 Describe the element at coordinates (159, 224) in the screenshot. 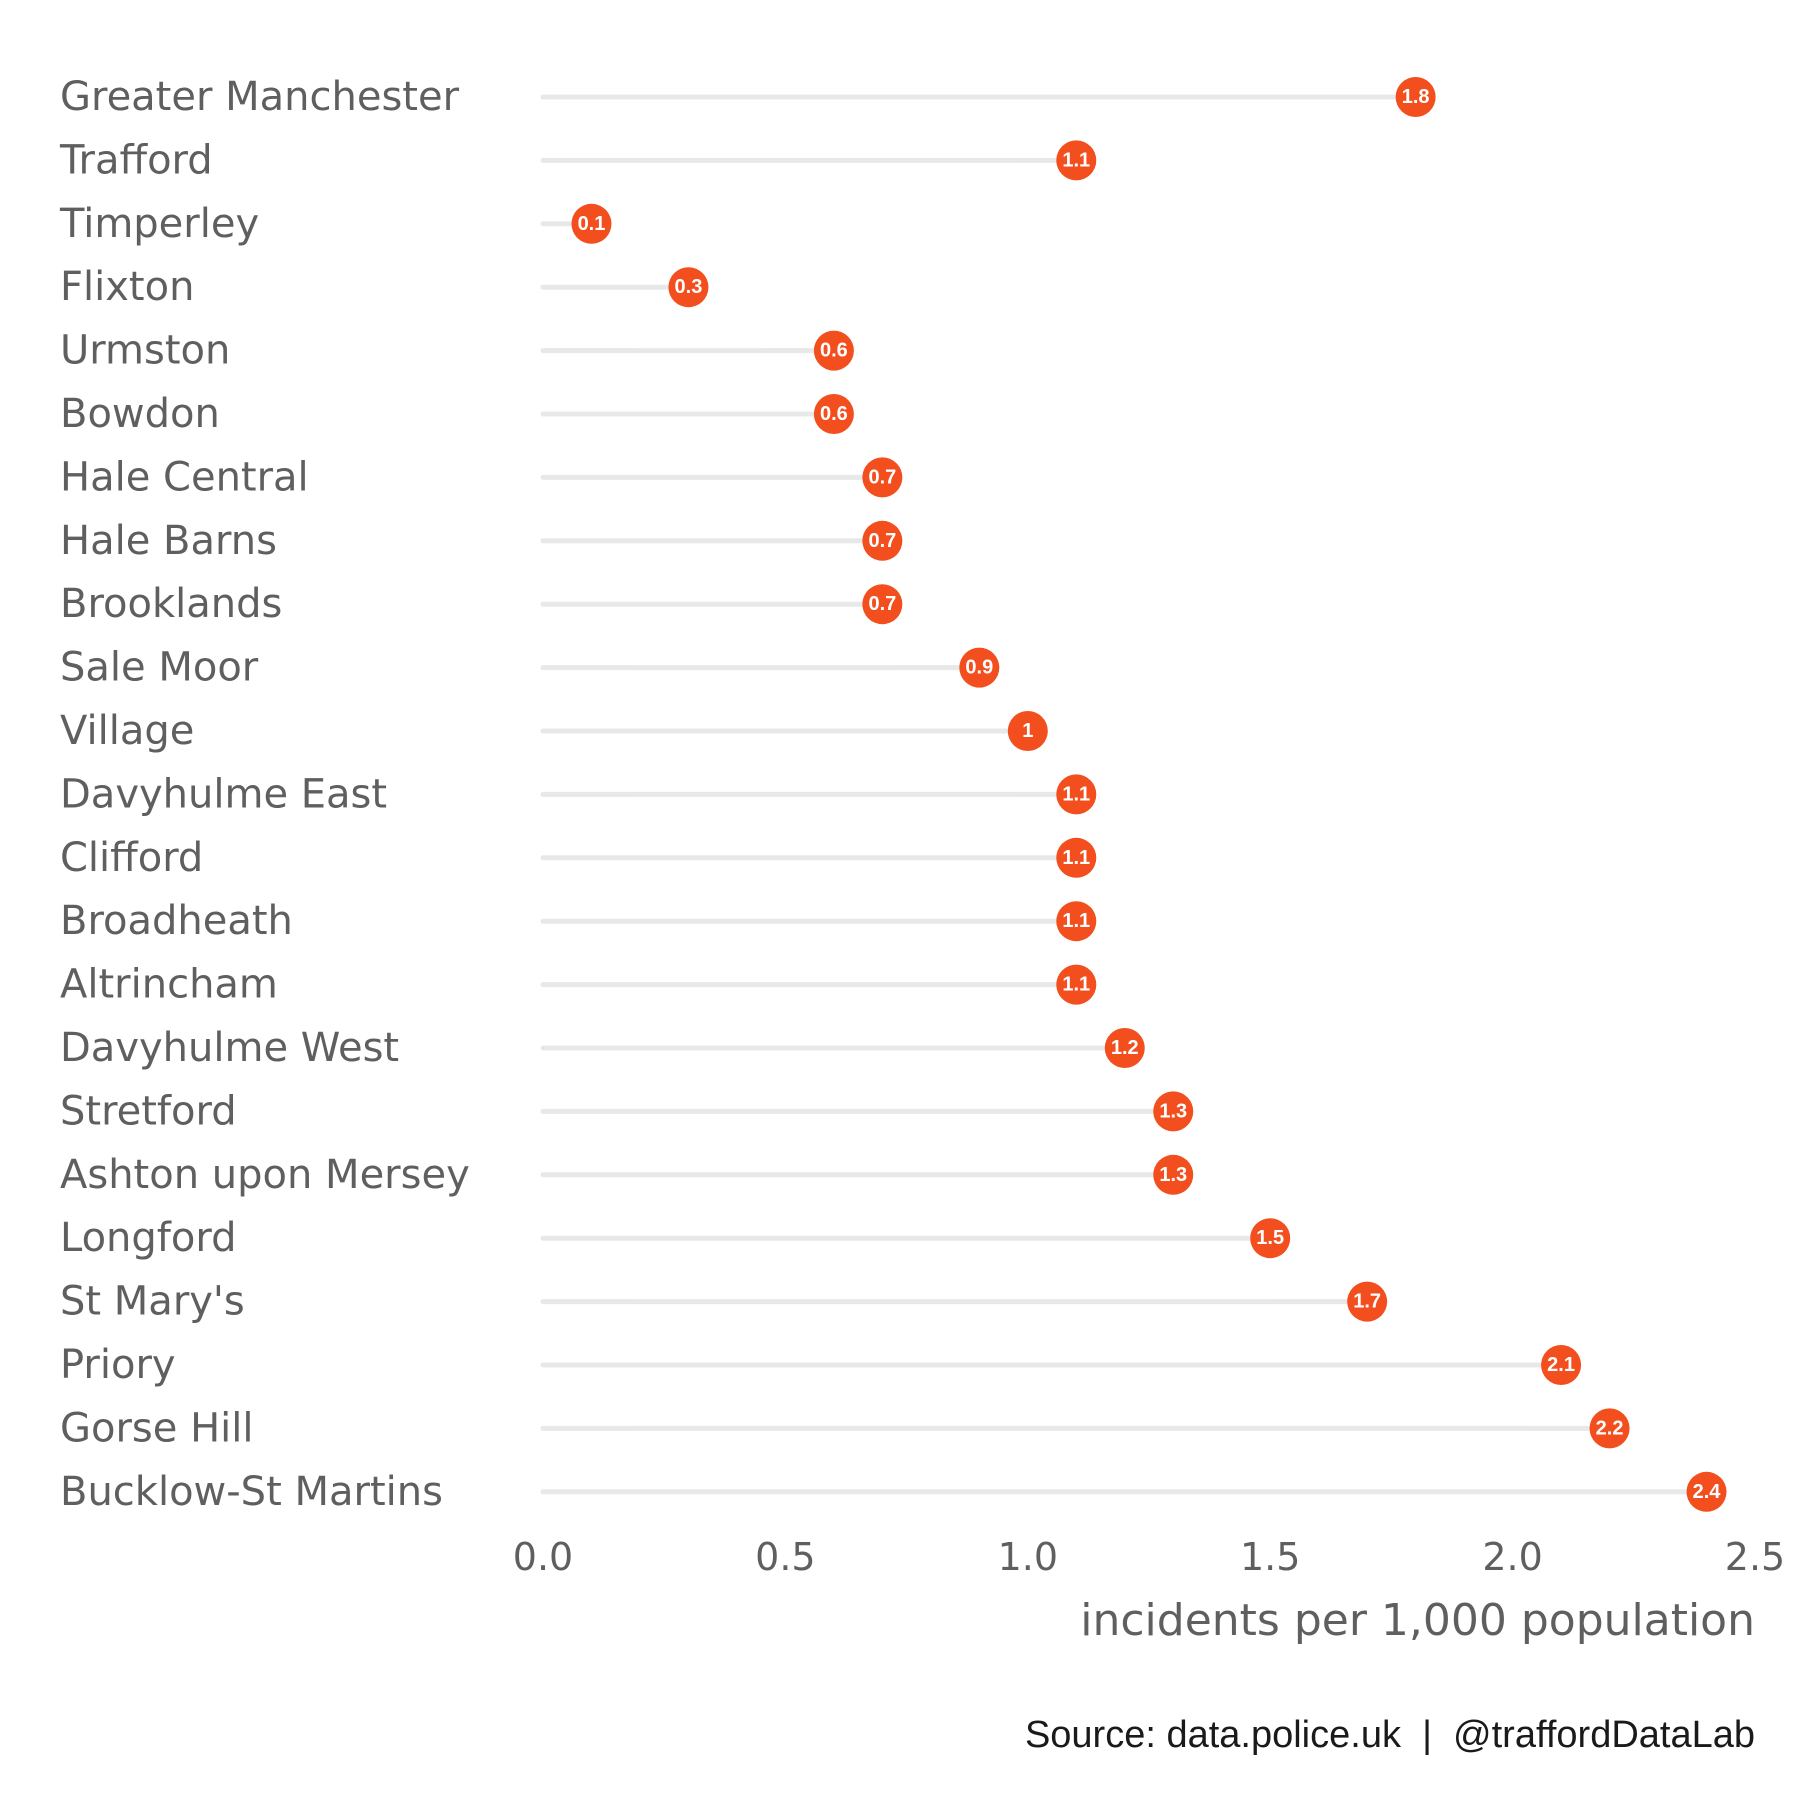

I see `category-label: Timperley` at that location.